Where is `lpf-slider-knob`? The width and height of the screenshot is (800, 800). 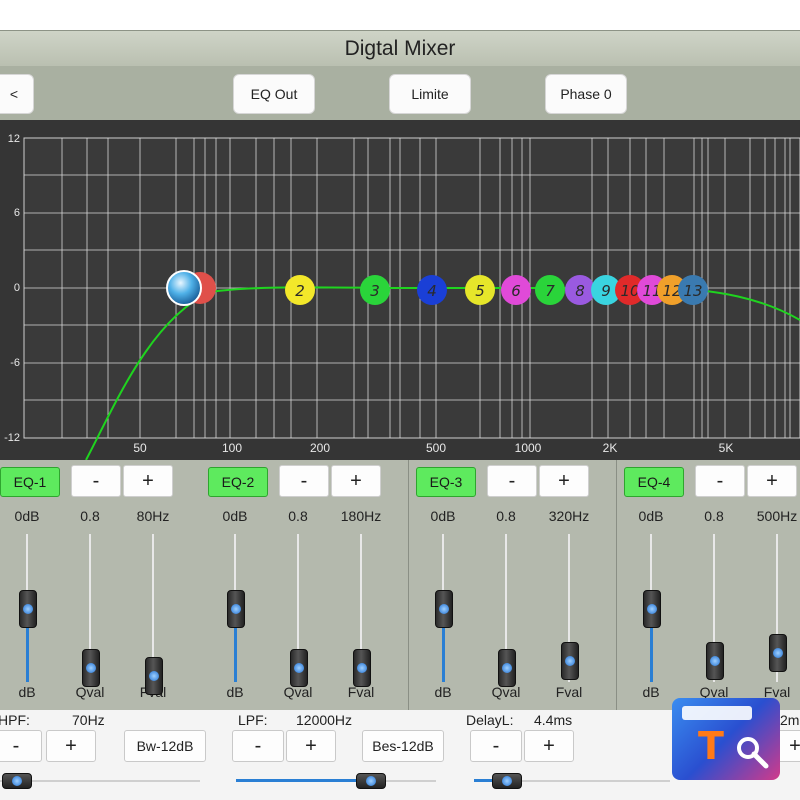
lpf-slider-knob is located at coordinates (371, 781).